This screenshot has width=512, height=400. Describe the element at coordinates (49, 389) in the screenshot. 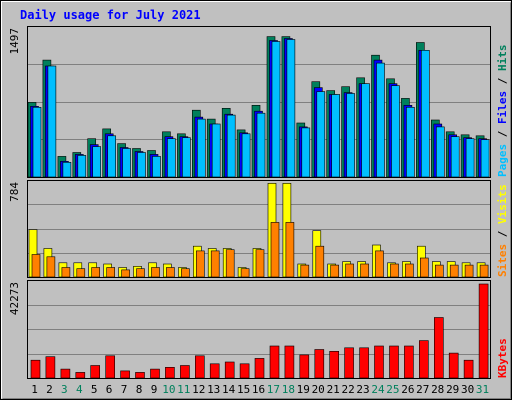

I see `x-tick-label-2: 2` at that location.